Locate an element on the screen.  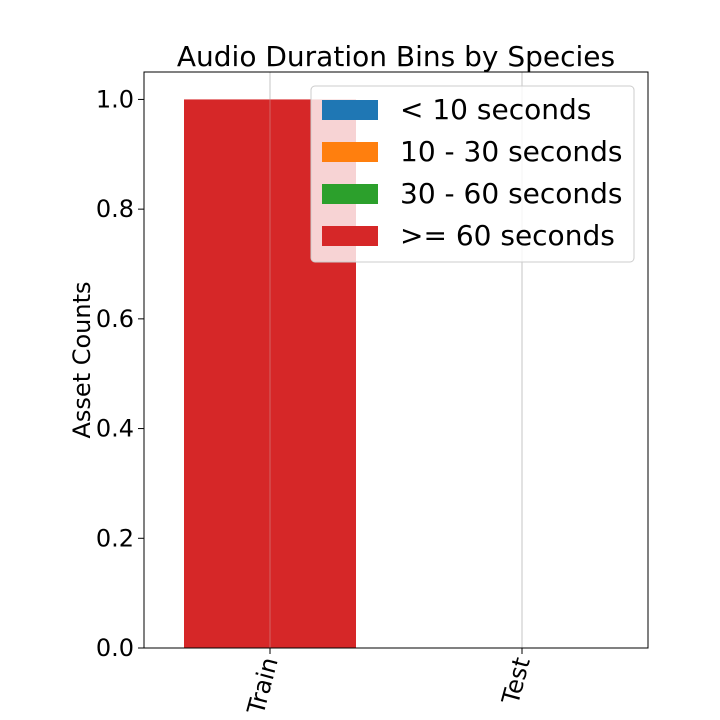
y-tick-label: 0.2 is located at coordinates (115, 538).